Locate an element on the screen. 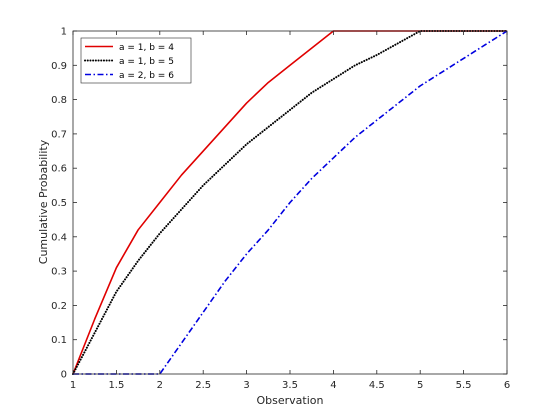 Image resolution: width=560 pixels, height=420 pixels. legend: a = 1, b = 4 a = 1, b = 5 a = 2, b = 6 is located at coordinates (136, 60).